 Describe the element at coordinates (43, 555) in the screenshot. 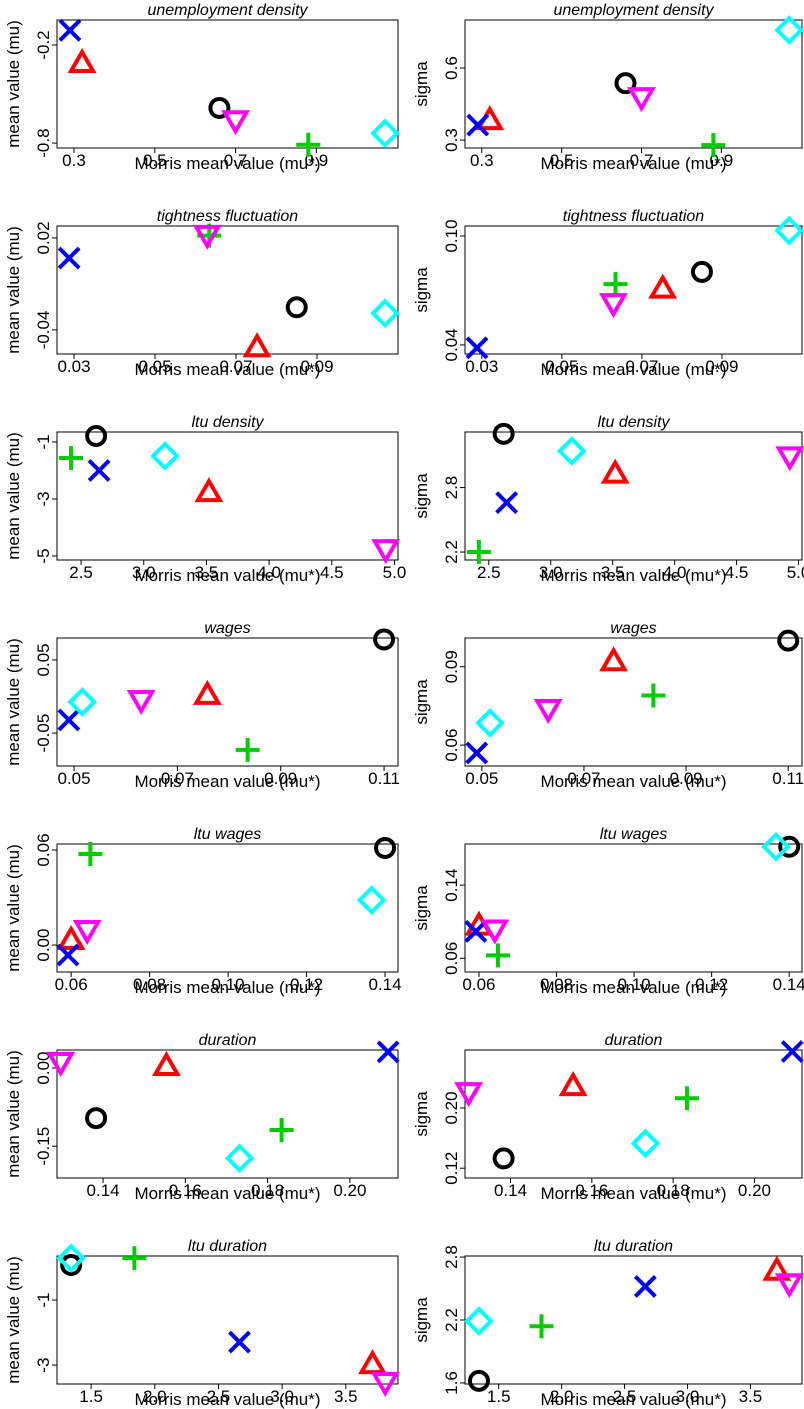

I see `y-tick-label: -5` at that location.